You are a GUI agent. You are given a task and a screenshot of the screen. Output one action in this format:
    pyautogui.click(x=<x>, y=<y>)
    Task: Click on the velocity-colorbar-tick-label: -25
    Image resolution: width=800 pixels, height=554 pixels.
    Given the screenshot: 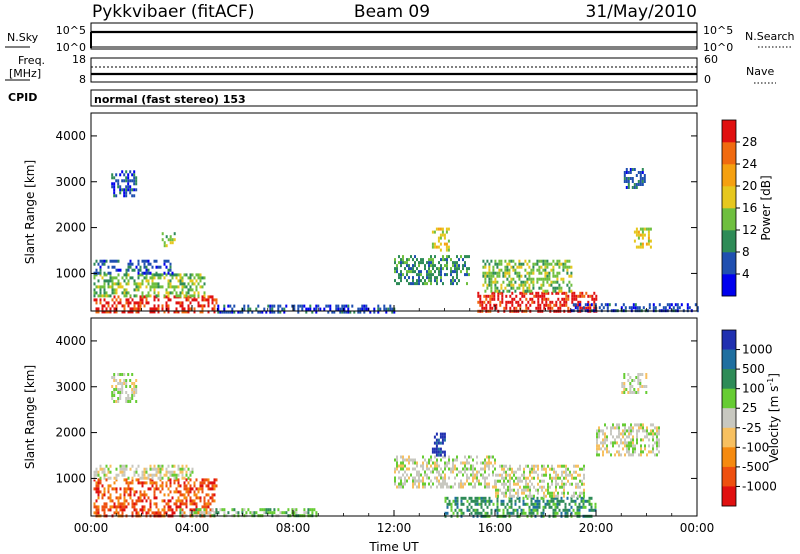 What is the action you would take?
    pyautogui.click(x=752, y=428)
    